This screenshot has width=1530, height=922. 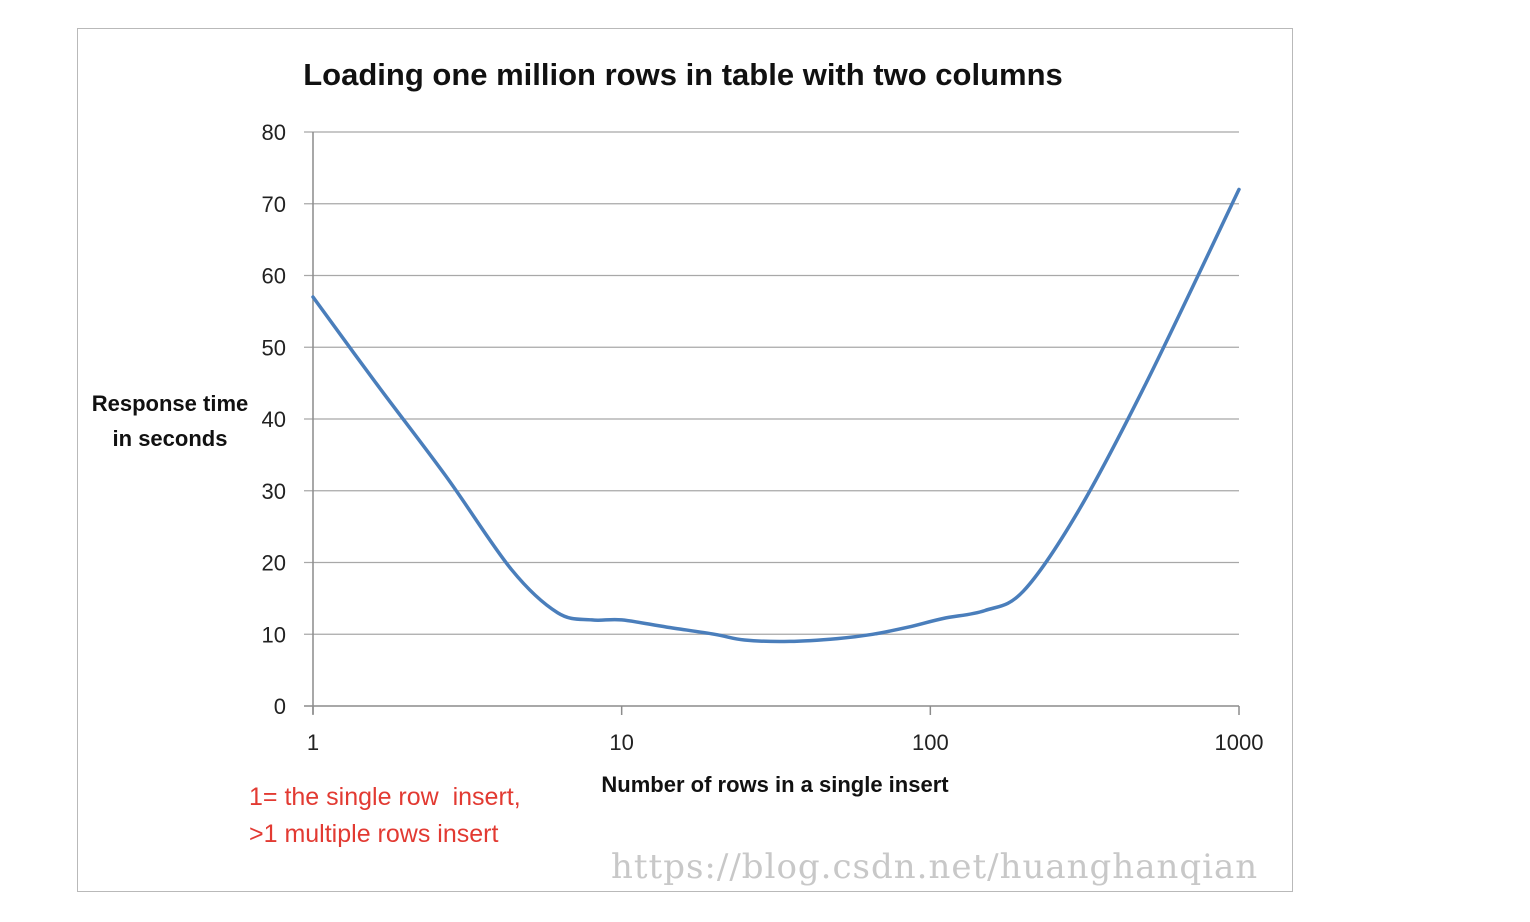 What do you see at coordinates (274, 347) in the screenshot?
I see `y-tick-label: 50` at bounding box center [274, 347].